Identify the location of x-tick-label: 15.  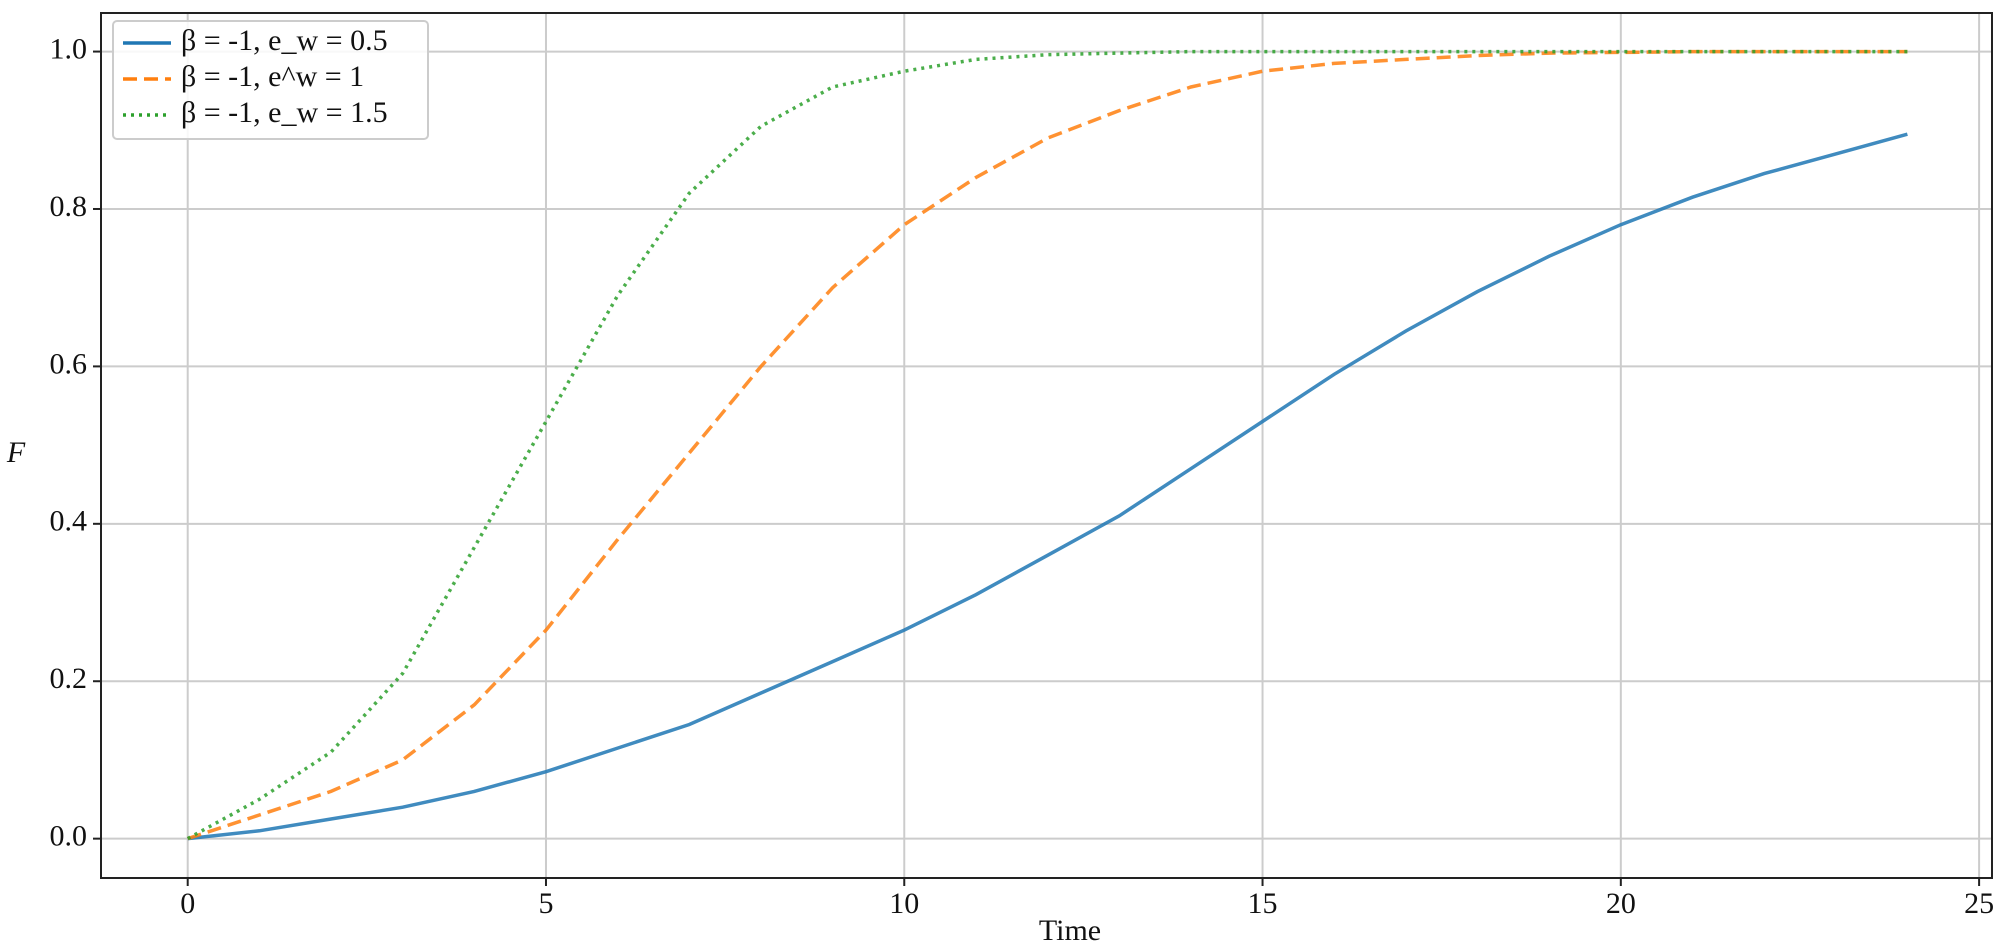
(1263, 903).